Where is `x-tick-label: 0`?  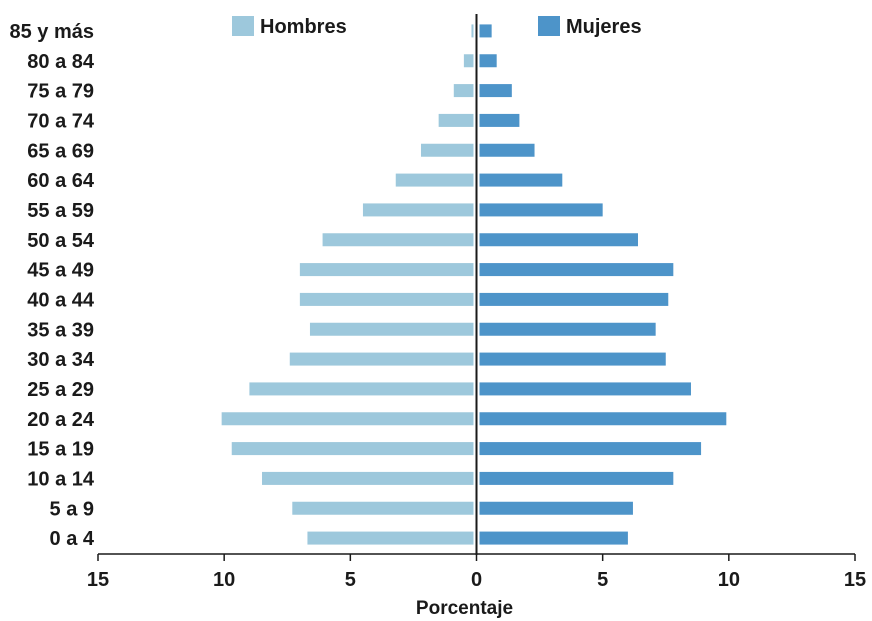
x-tick-label: 0 is located at coordinates (476, 580).